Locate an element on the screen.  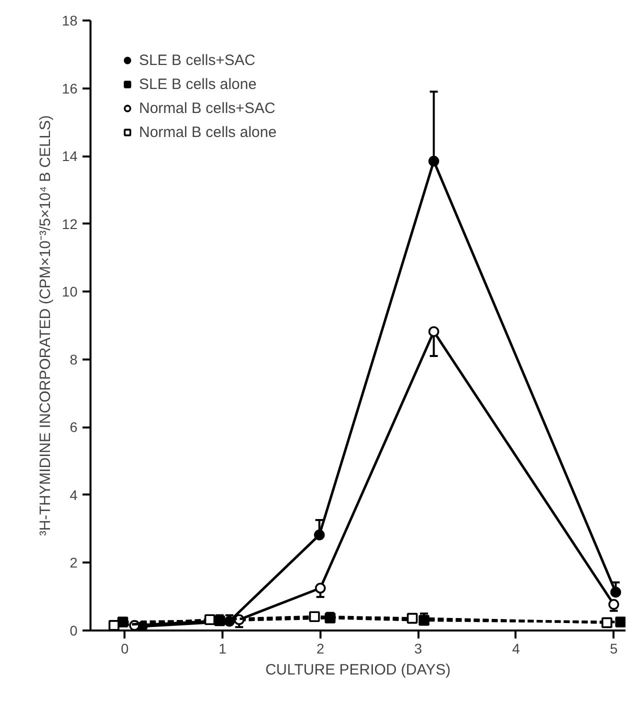
x-tick-label: 0 is located at coordinates (124, 648).